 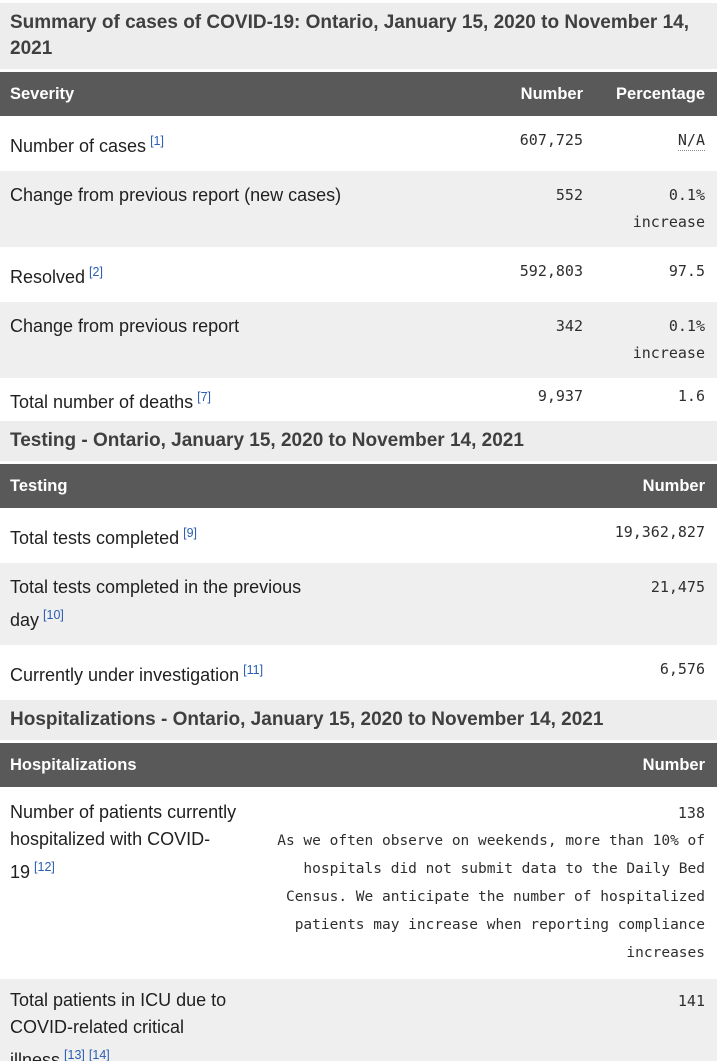 I want to click on header-percentage: Percentage, so click(x=660, y=94).